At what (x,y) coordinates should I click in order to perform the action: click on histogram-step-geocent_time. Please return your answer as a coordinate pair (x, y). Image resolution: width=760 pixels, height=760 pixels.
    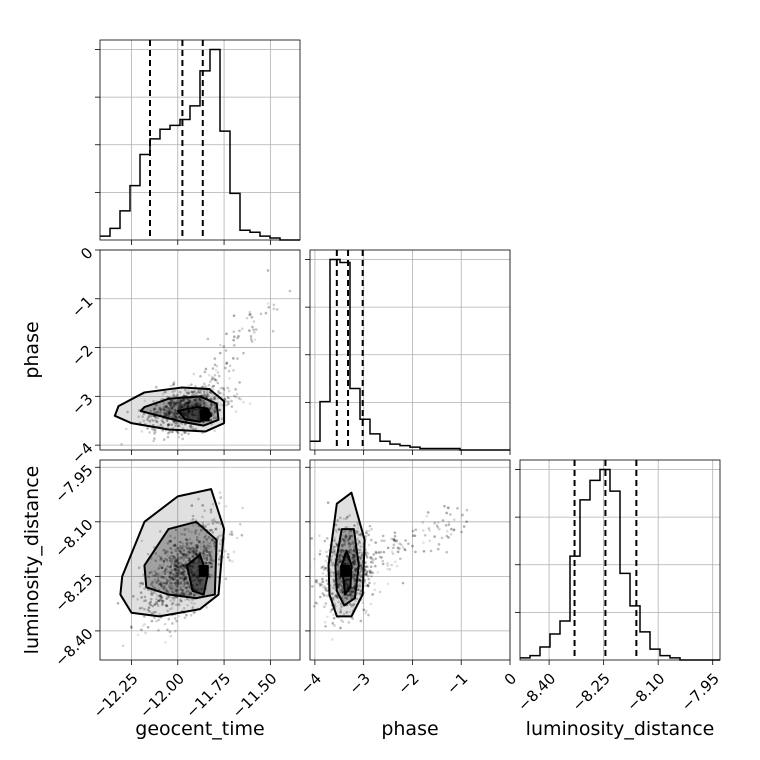
    Looking at the image, I should click on (200, 144).